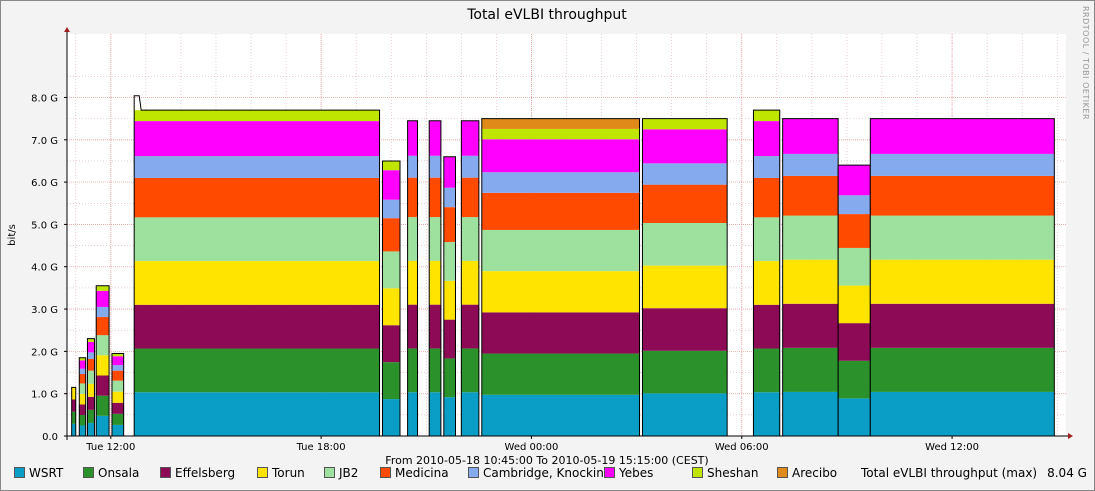  What do you see at coordinates (50, 437) in the screenshot?
I see `y-tick-label: 0.0` at bounding box center [50, 437].